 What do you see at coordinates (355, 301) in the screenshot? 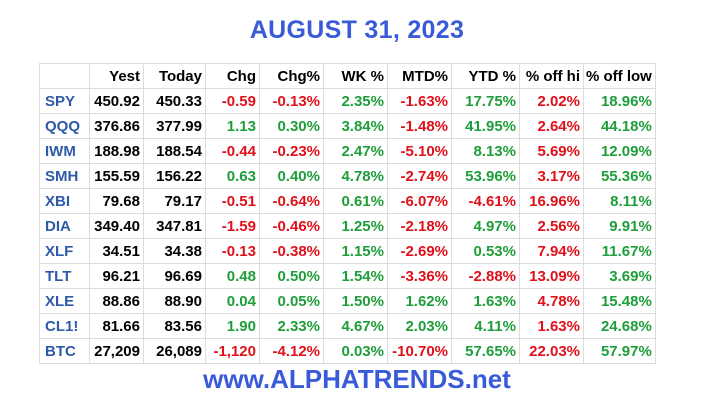
I see `cell-wk-pct: 1.50%` at bounding box center [355, 301].